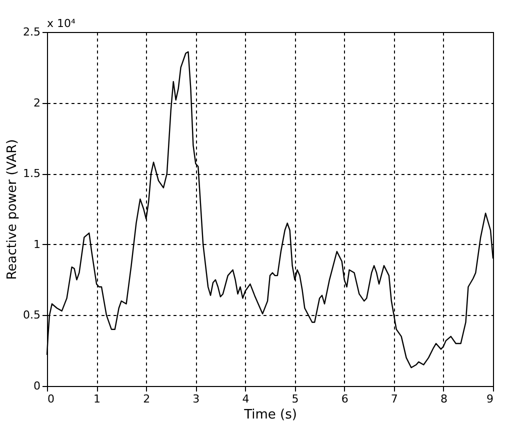  What do you see at coordinates (246, 399) in the screenshot?
I see `x-tick-label: 4` at bounding box center [246, 399].